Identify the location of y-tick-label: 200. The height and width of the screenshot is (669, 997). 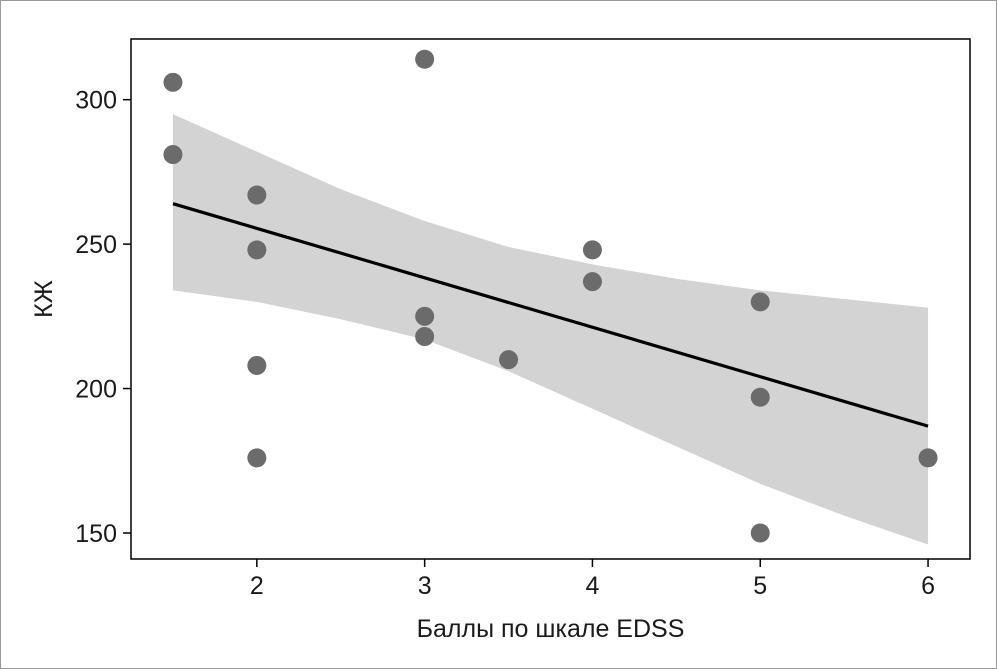
(96, 390).